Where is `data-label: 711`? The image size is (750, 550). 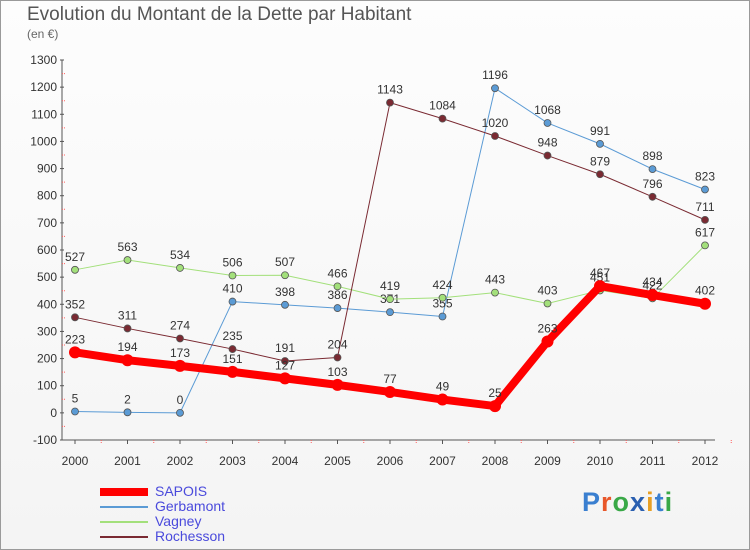
data-label: 711 is located at coordinates (704, 207).